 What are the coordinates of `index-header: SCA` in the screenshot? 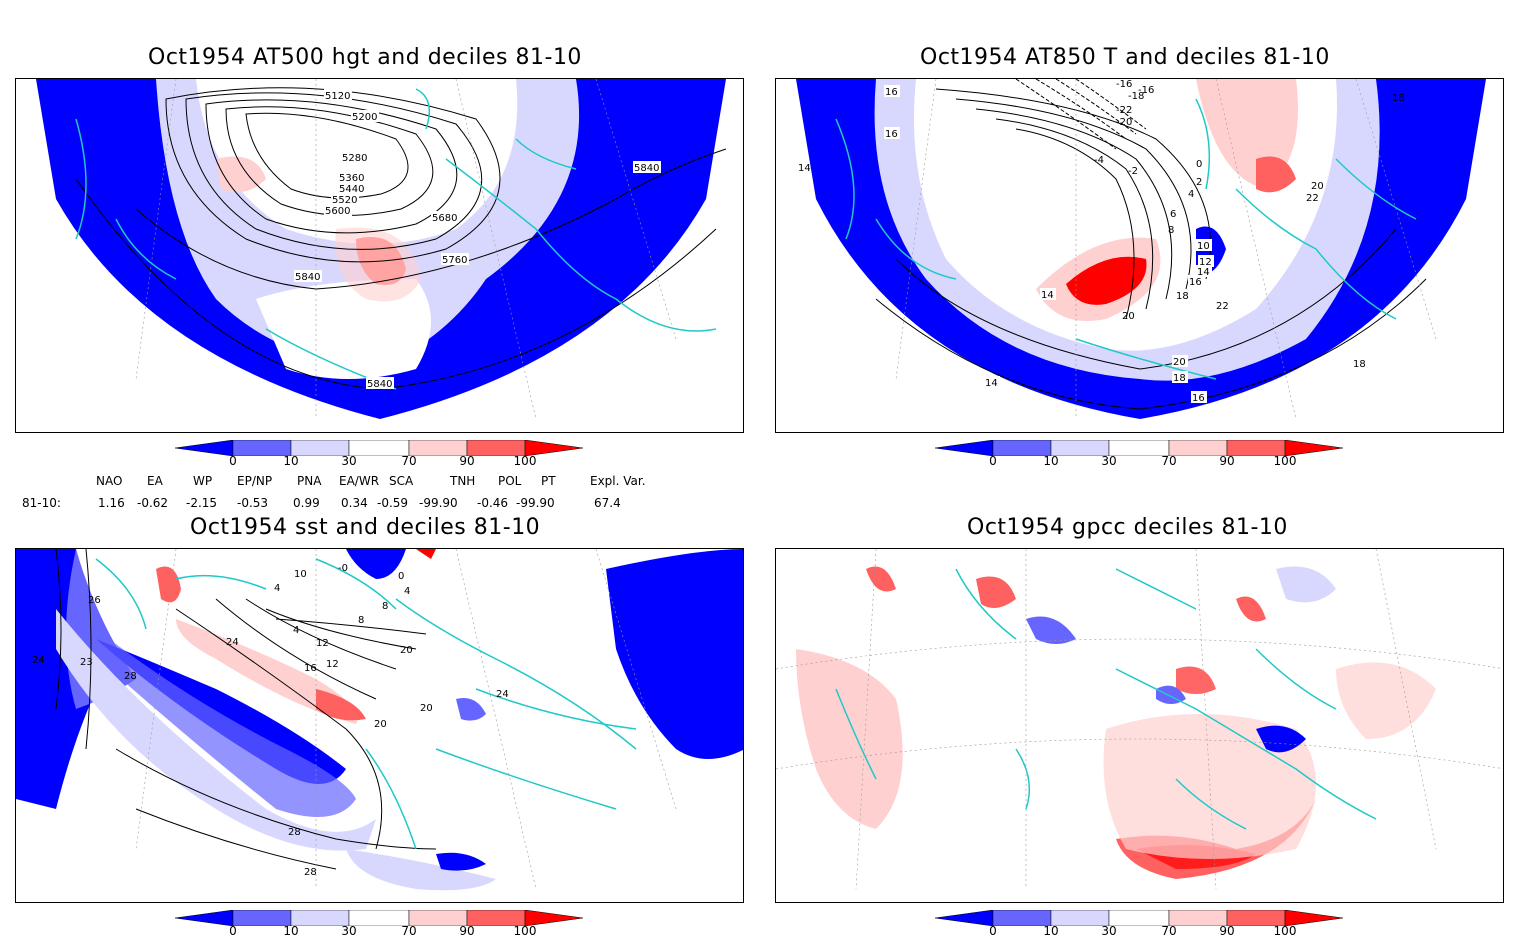 It's located at (401, 481).